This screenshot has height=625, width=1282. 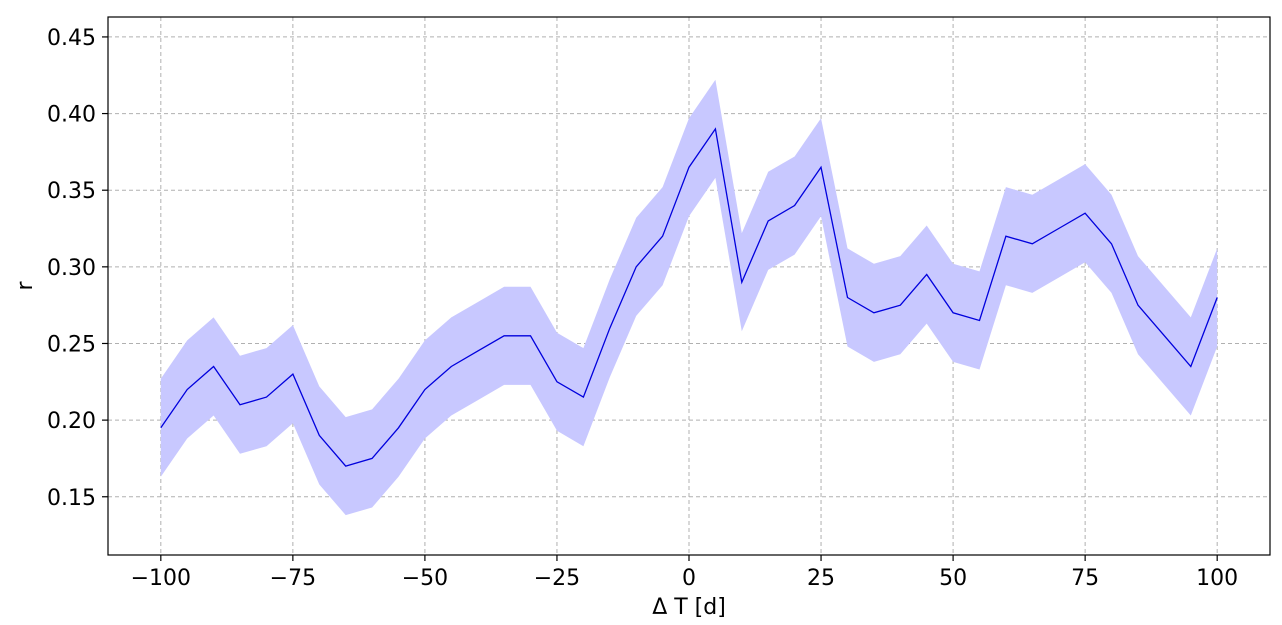 What do you see at coordinates (689, 607) in the screenshot?
I see `x-axis-label: Δ T [d]` at bounding box center [689, 607].